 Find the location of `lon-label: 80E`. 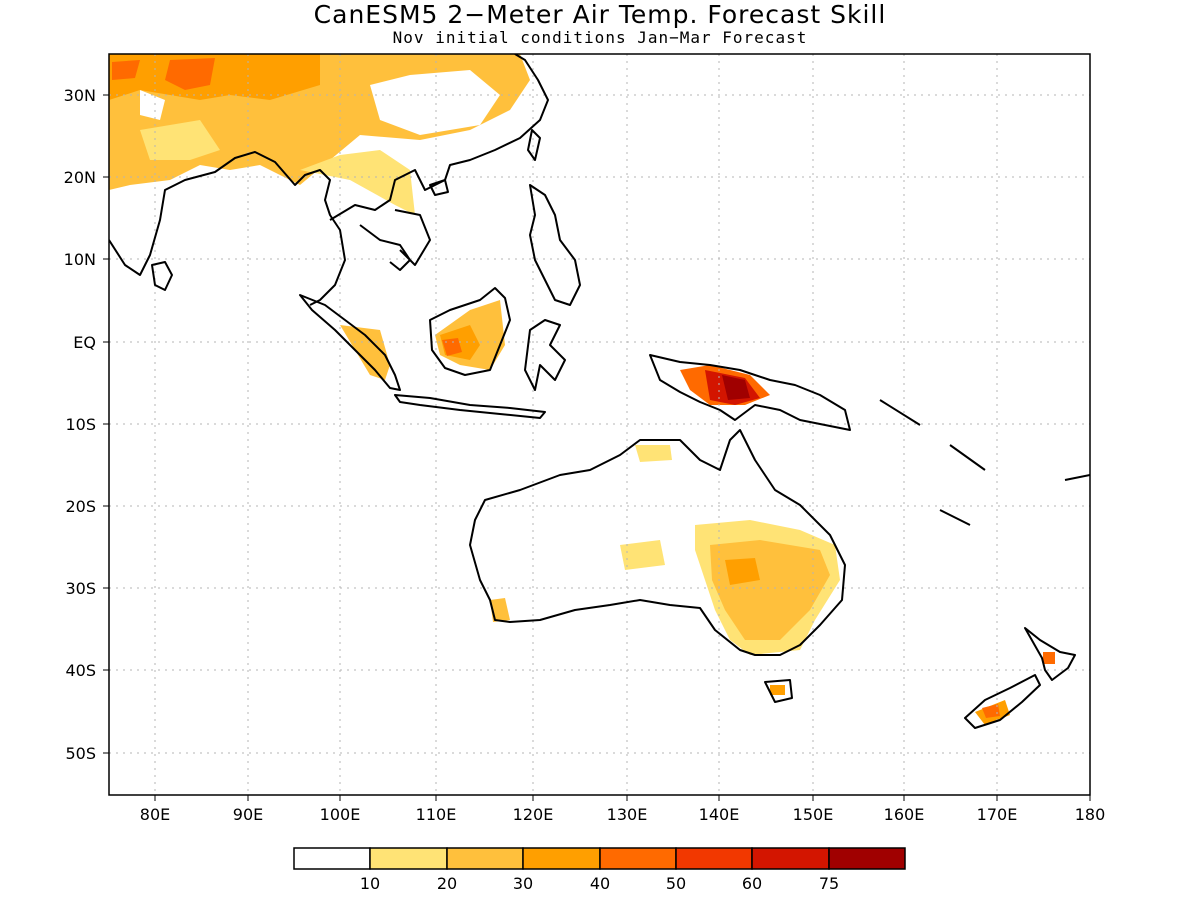

lon-label: 80E is located at coordinates (155, 814).